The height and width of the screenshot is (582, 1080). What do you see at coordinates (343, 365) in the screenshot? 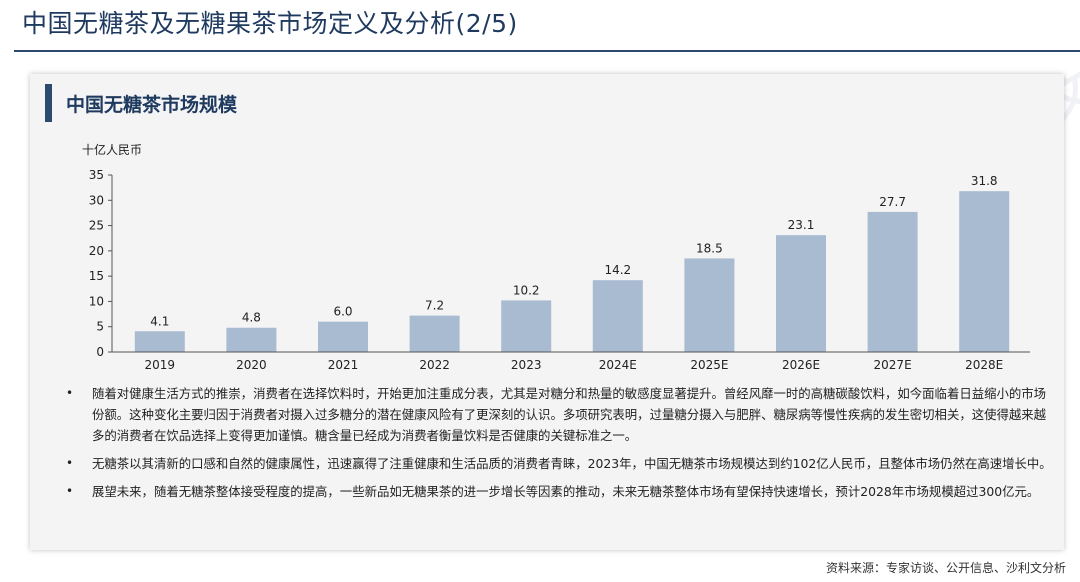
I see `x-tick-label: 2021` at bounding box center [343, 365].